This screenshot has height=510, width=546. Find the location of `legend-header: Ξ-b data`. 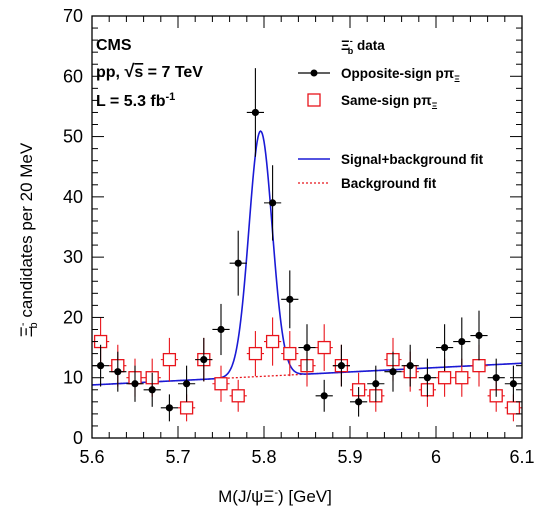

legend-header: Ξ-b data is located at coordinates (363, 46).